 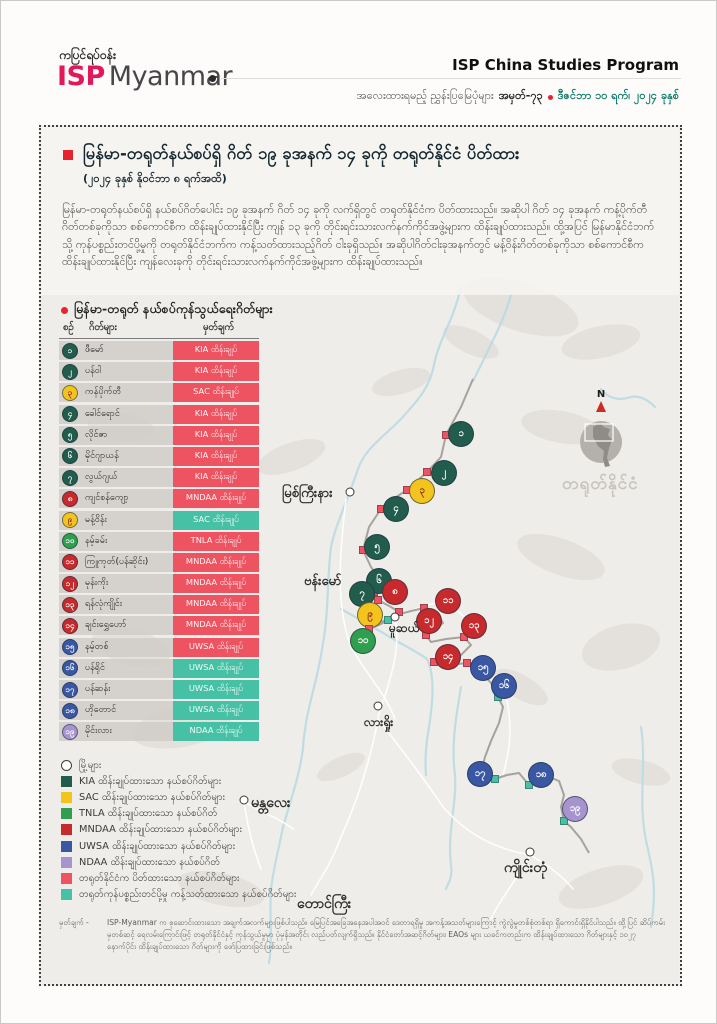 What do you see at coordinates (307, 493) in the screenshot?
I see `city-label: မြစ်ကြီးနား` at bounding box center [307, 493].